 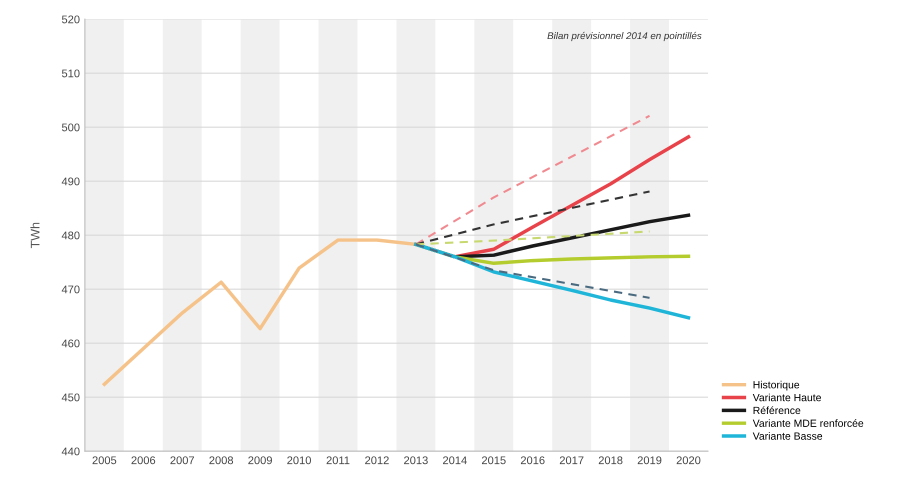 What do you see at coordinates (787, 436) in the screenshot?
I see `legend-label: Variante Basse` at bounding box center [787, 436].